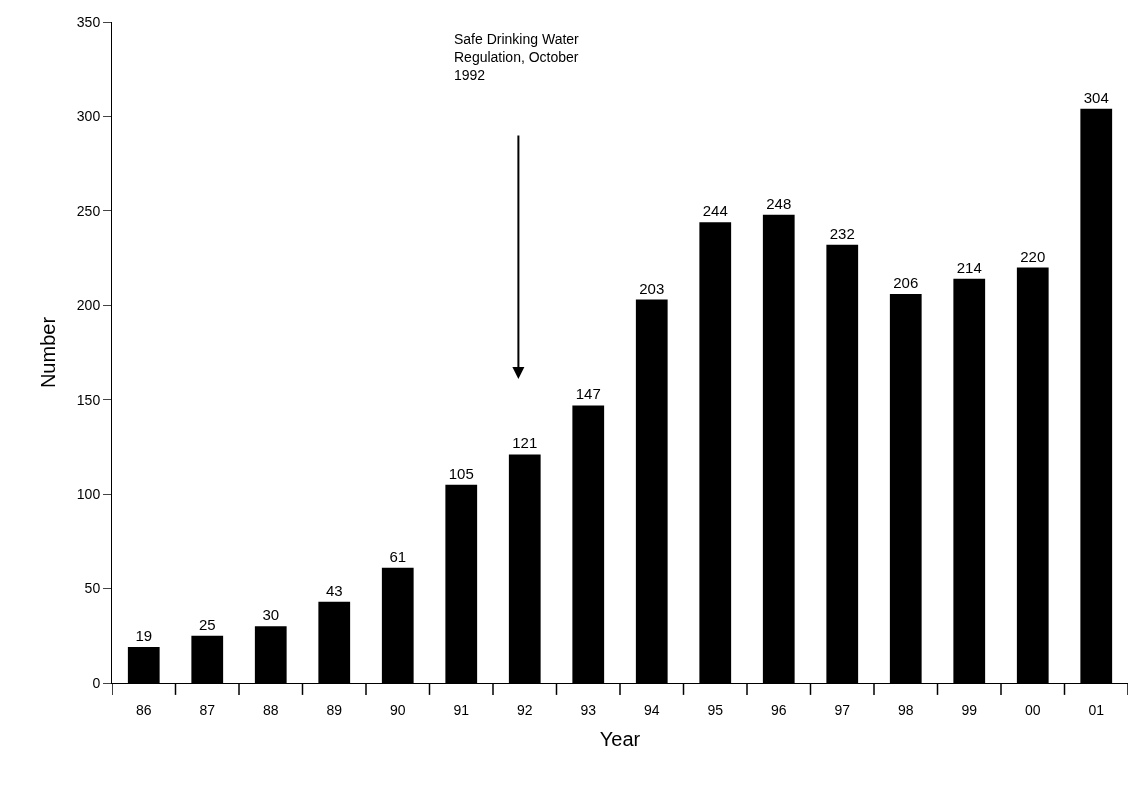 This screenshot has height=798, width=1132. I want to click on data-label: 244, so click(715, 211).